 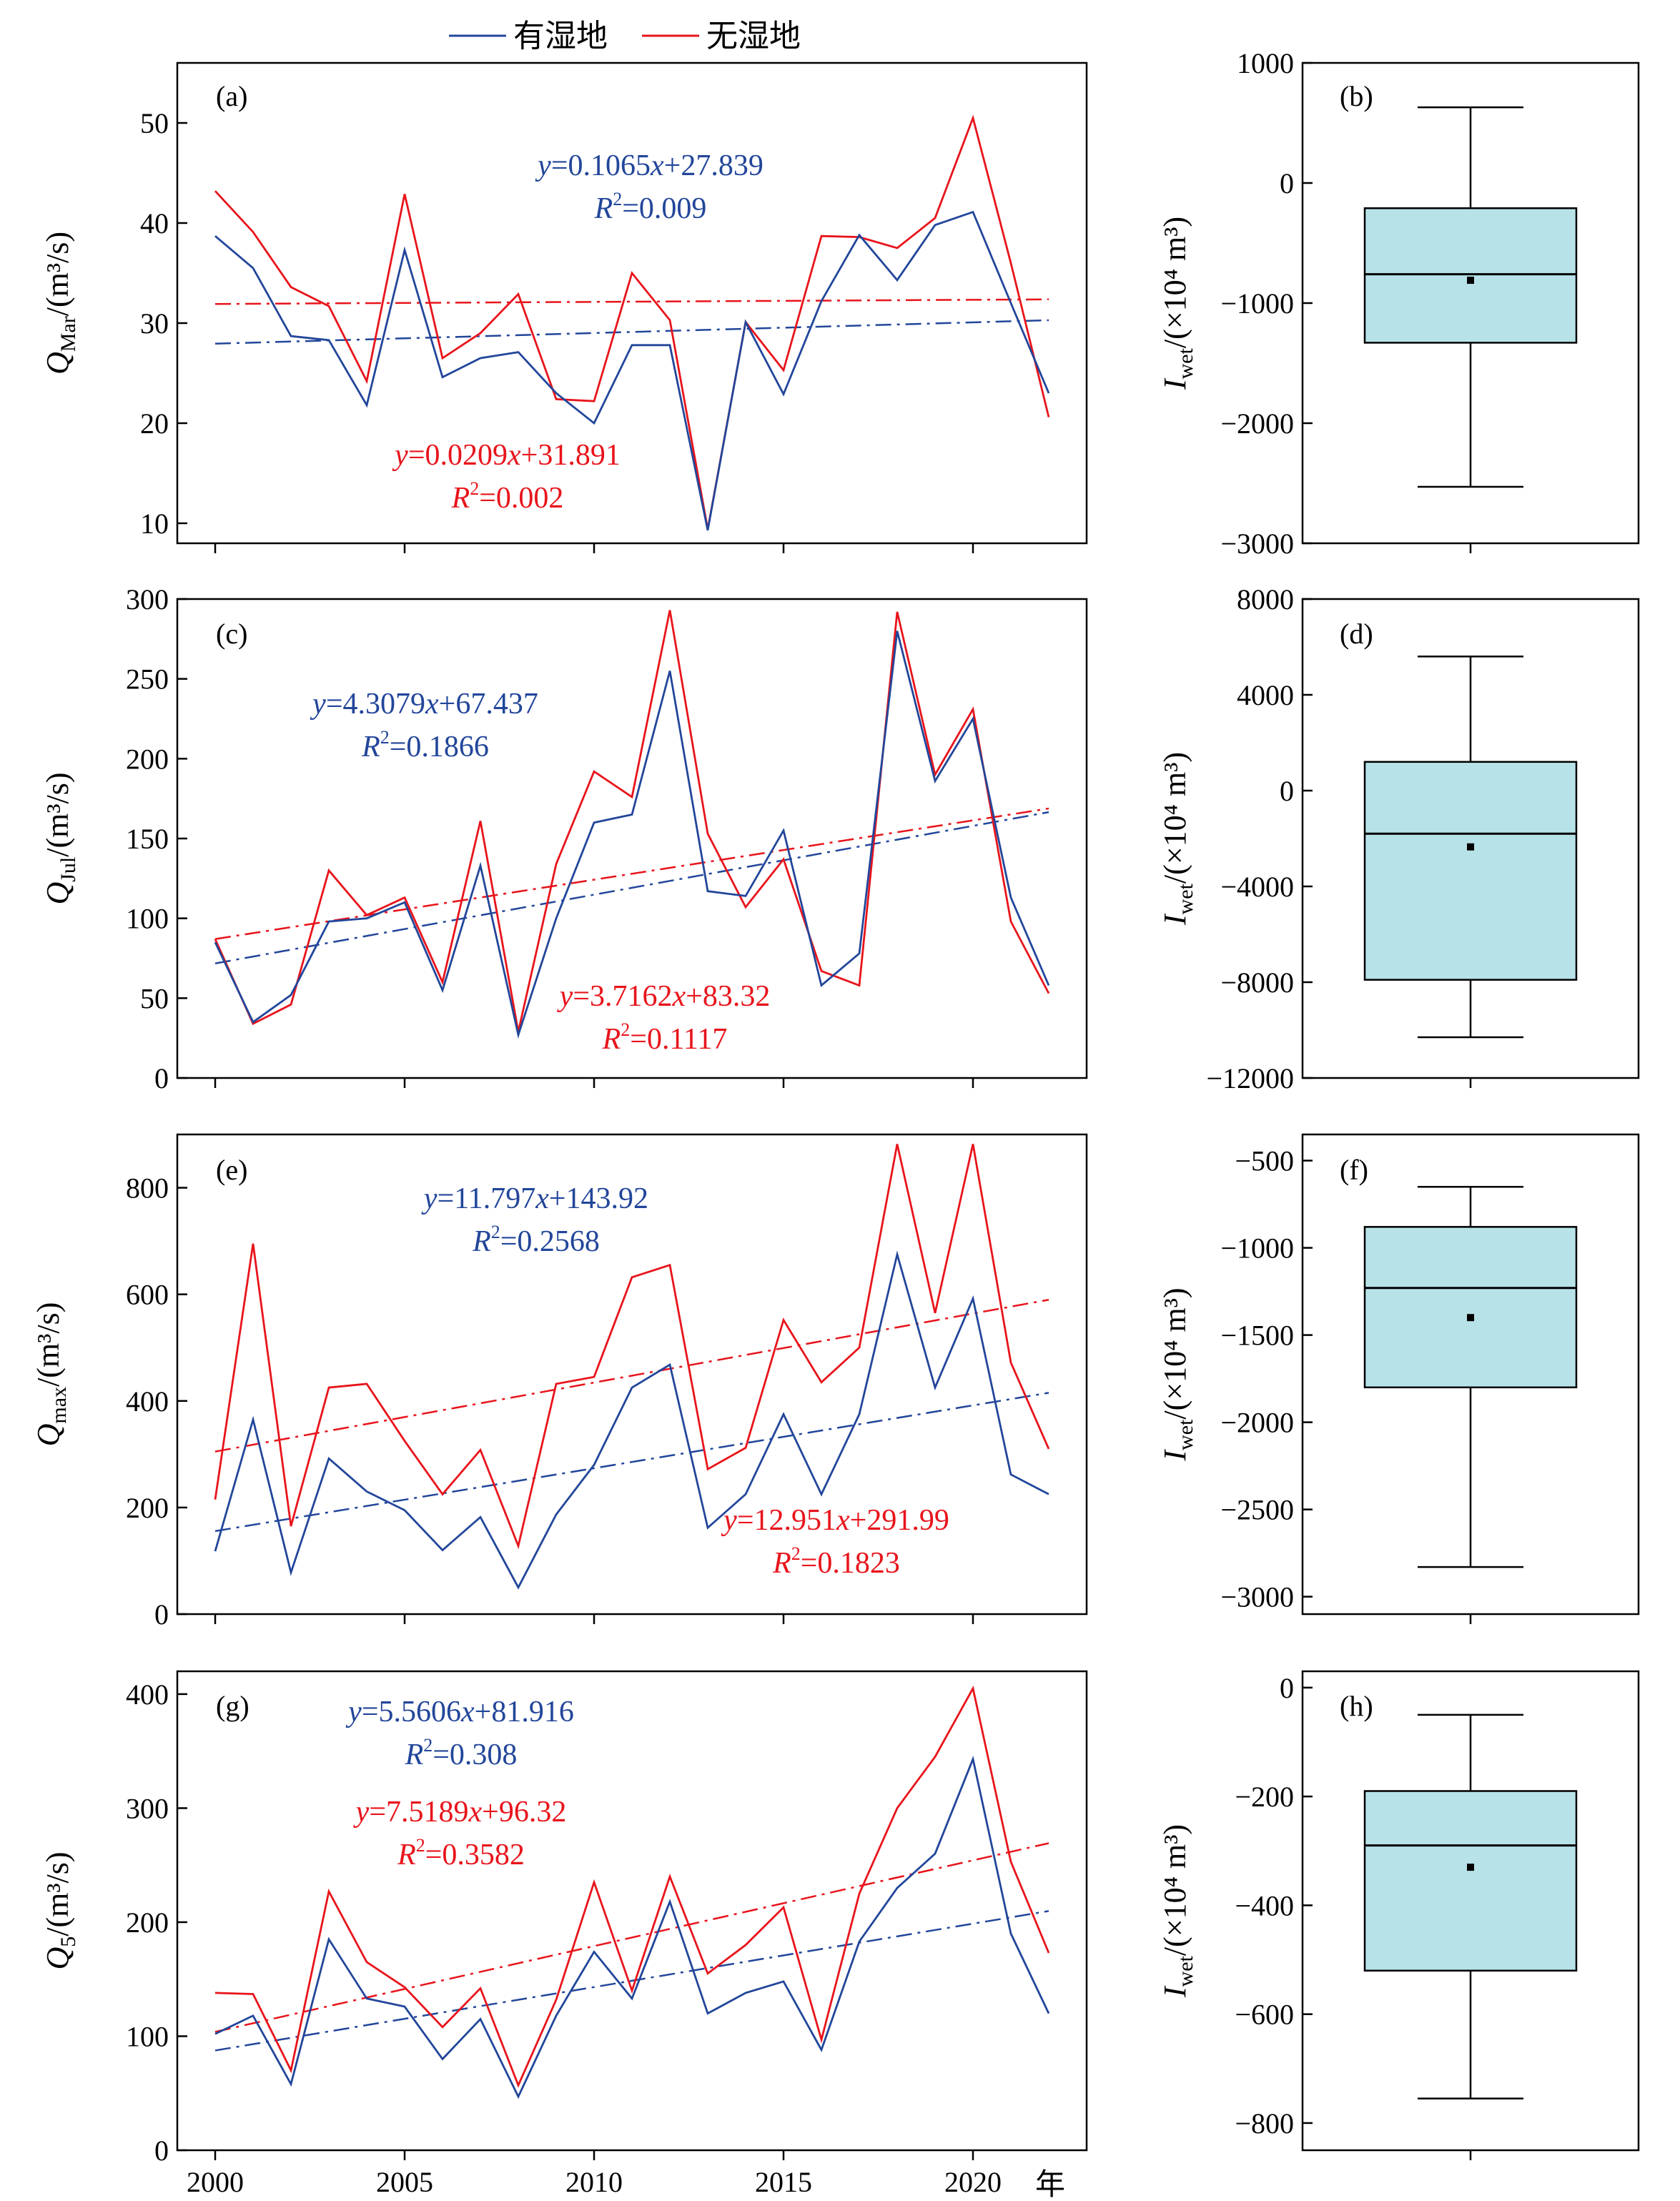 What do you see at coordinates (424, 704) in the screenshot?
I see `trend-equation: y=4.3079x+67.437` at bounding box center [424, 704].